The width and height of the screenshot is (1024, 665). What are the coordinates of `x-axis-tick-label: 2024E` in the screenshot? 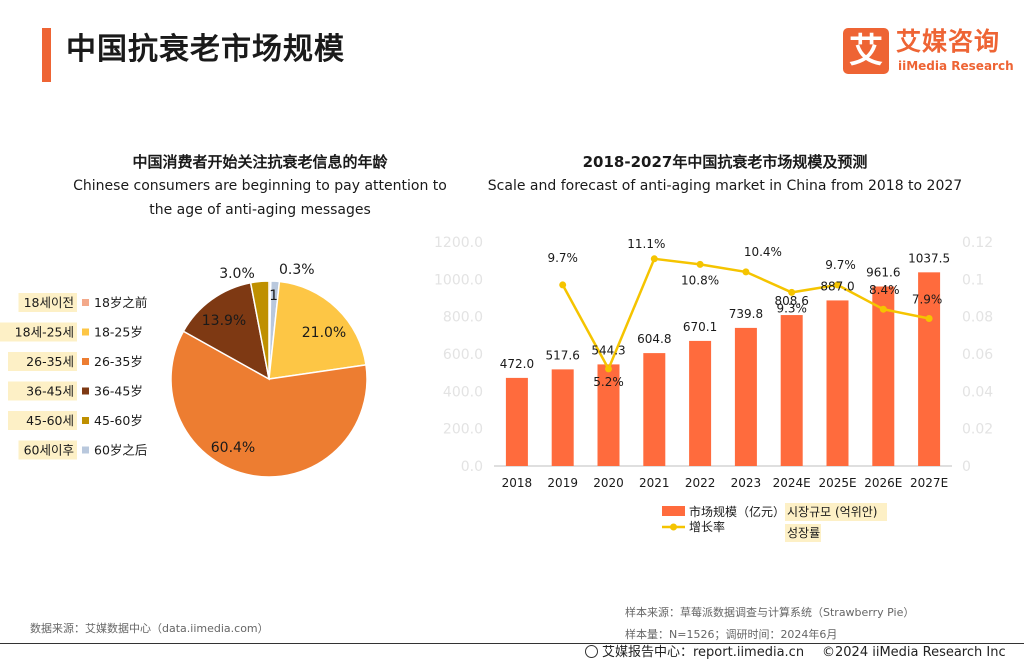 It's located at (792, 483).